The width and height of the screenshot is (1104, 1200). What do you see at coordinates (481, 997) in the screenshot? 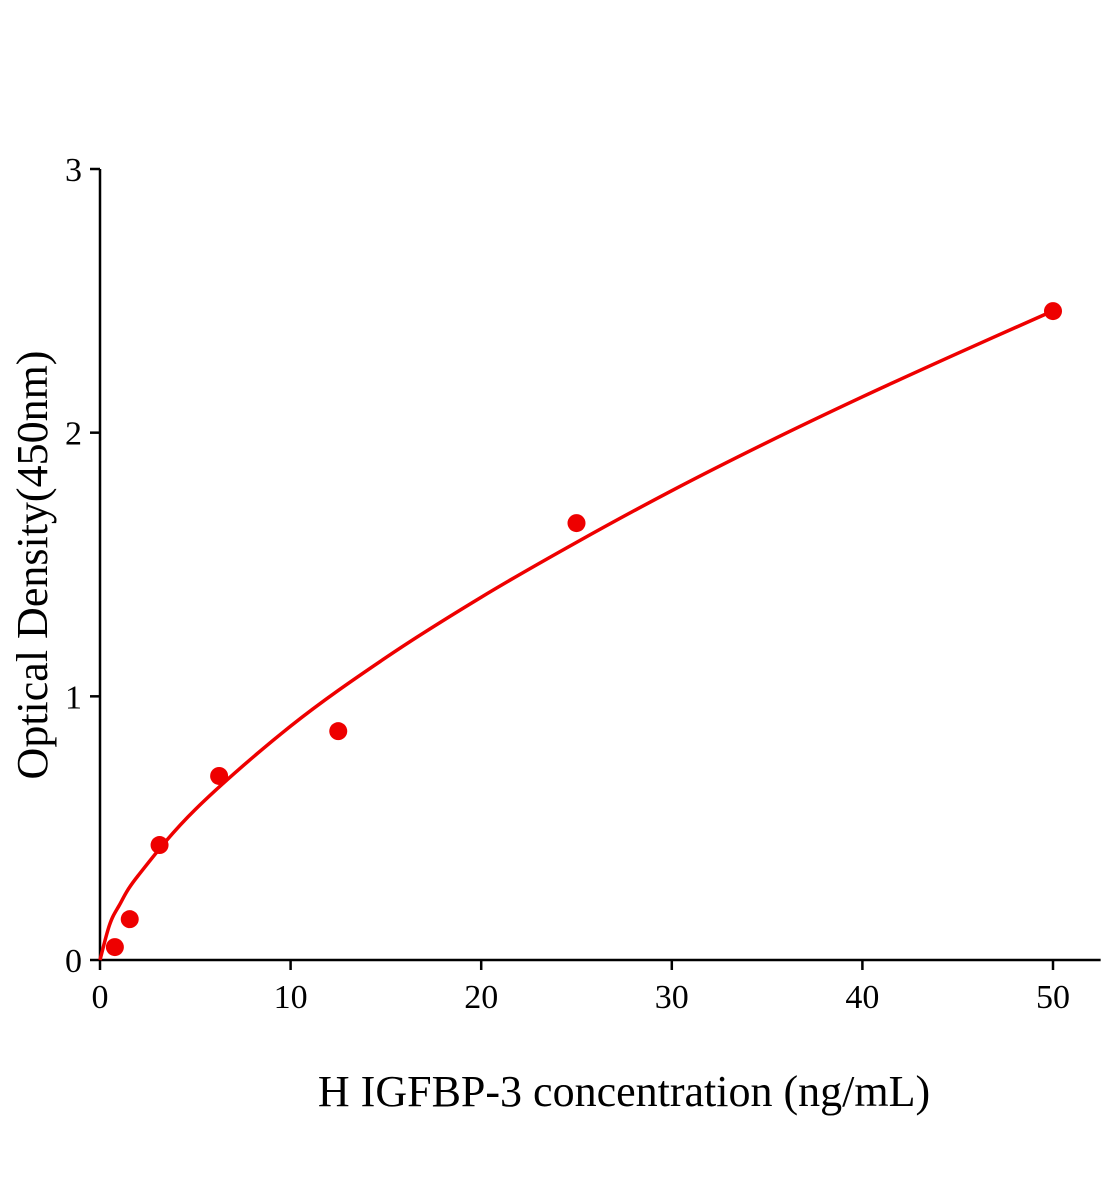
I see `x-tick-label: 20` at bounding box center [481, 997].